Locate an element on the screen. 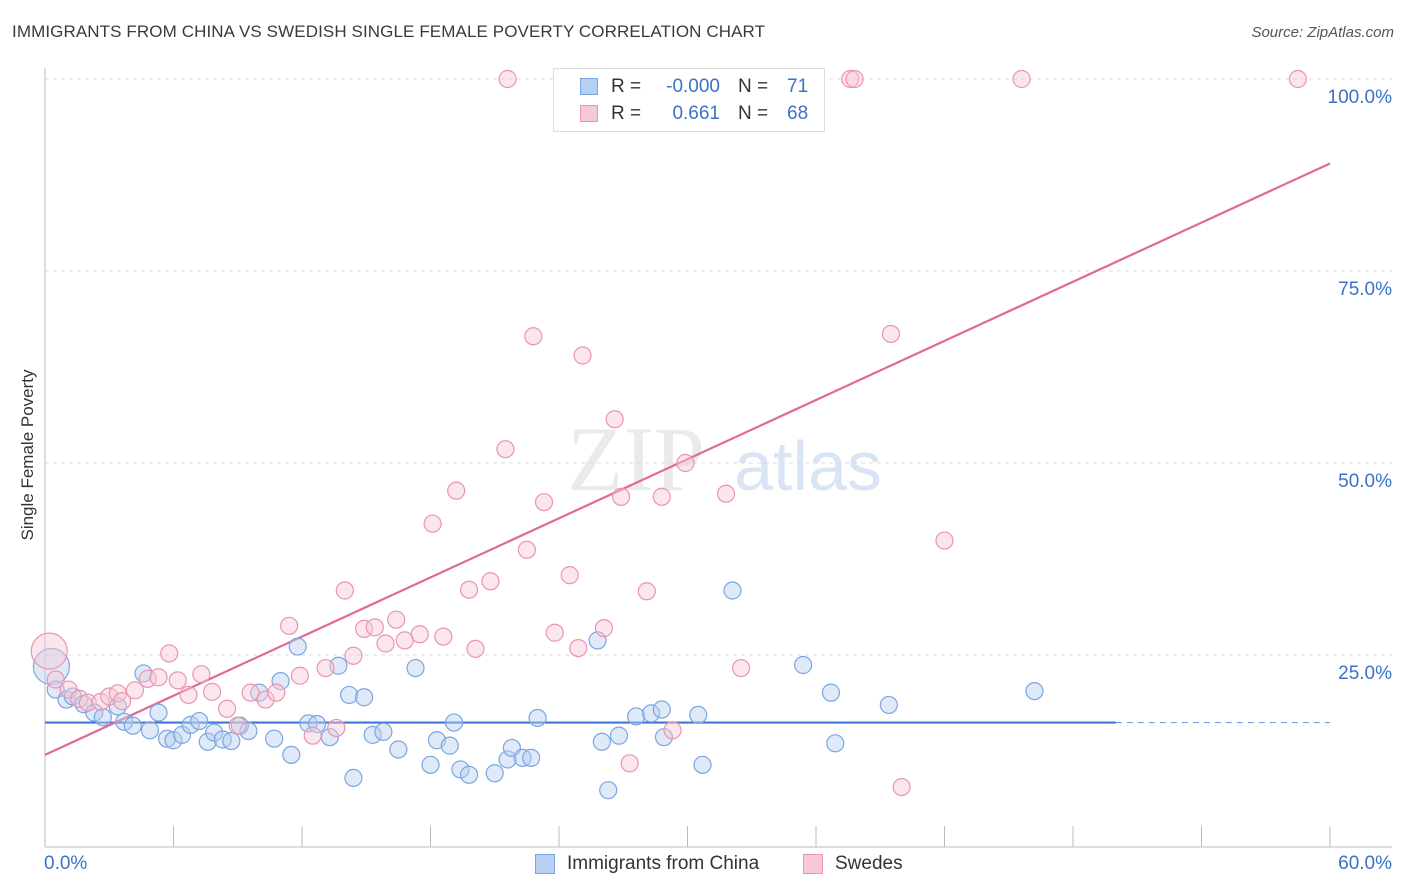 Image resolution: width=1406 pixels, height=892 pixels. pink-swatch is located at coordinates (589, 113).